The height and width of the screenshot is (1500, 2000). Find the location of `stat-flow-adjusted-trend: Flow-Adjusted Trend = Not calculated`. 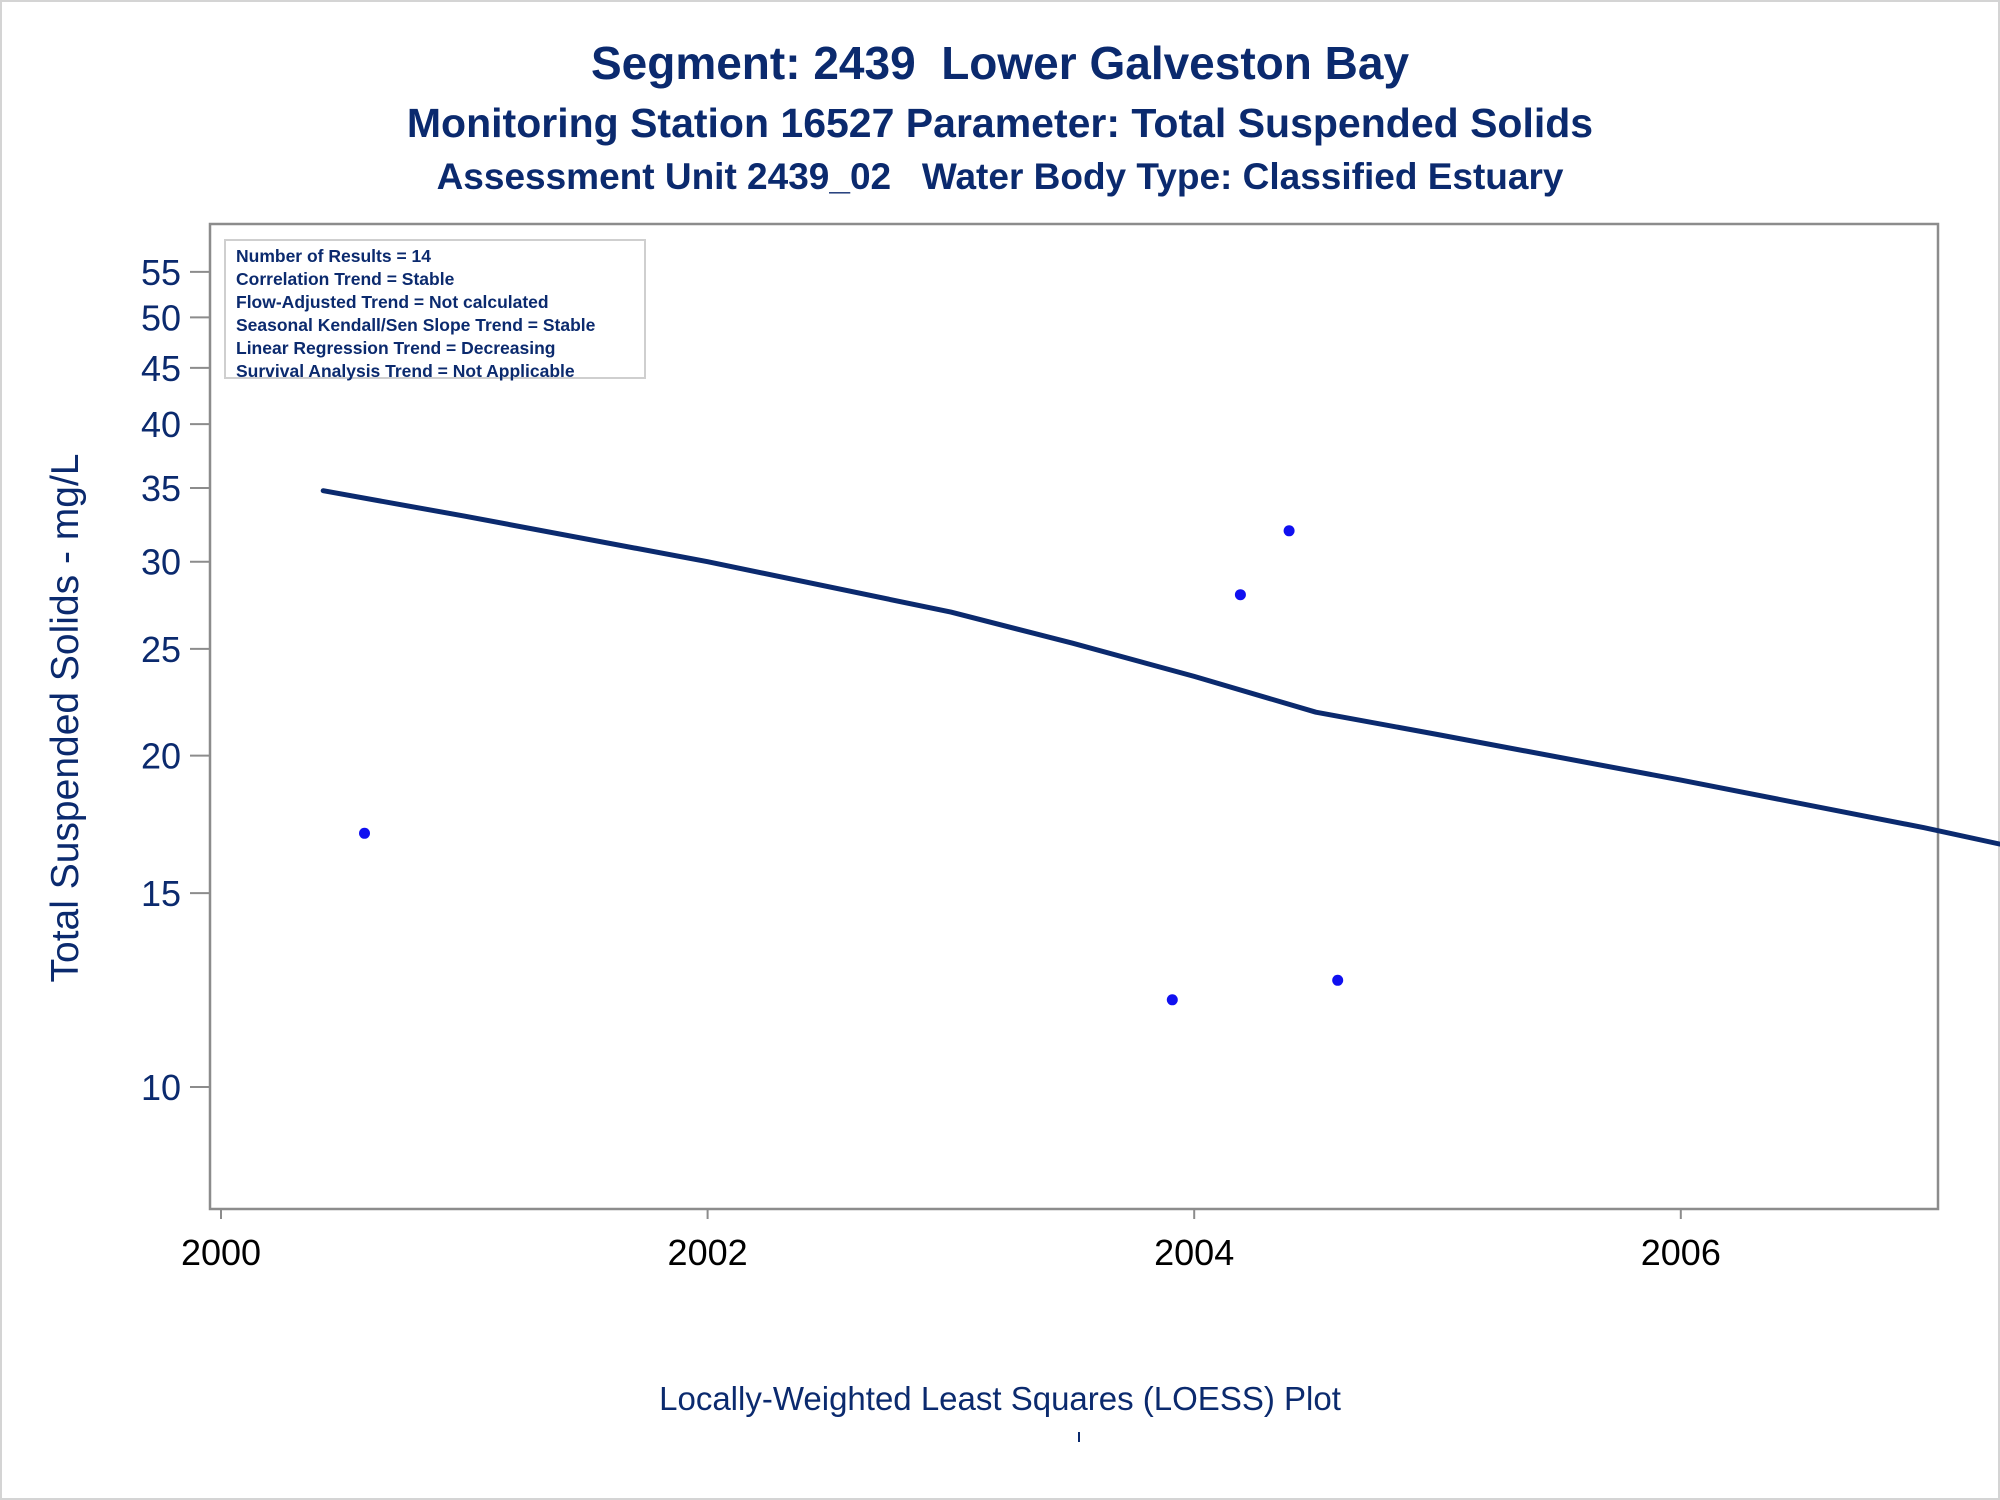

stat-flow-adjusted-trend: Flow-Adjusted Trend = Not calculated is located at coordinates (392, 302).